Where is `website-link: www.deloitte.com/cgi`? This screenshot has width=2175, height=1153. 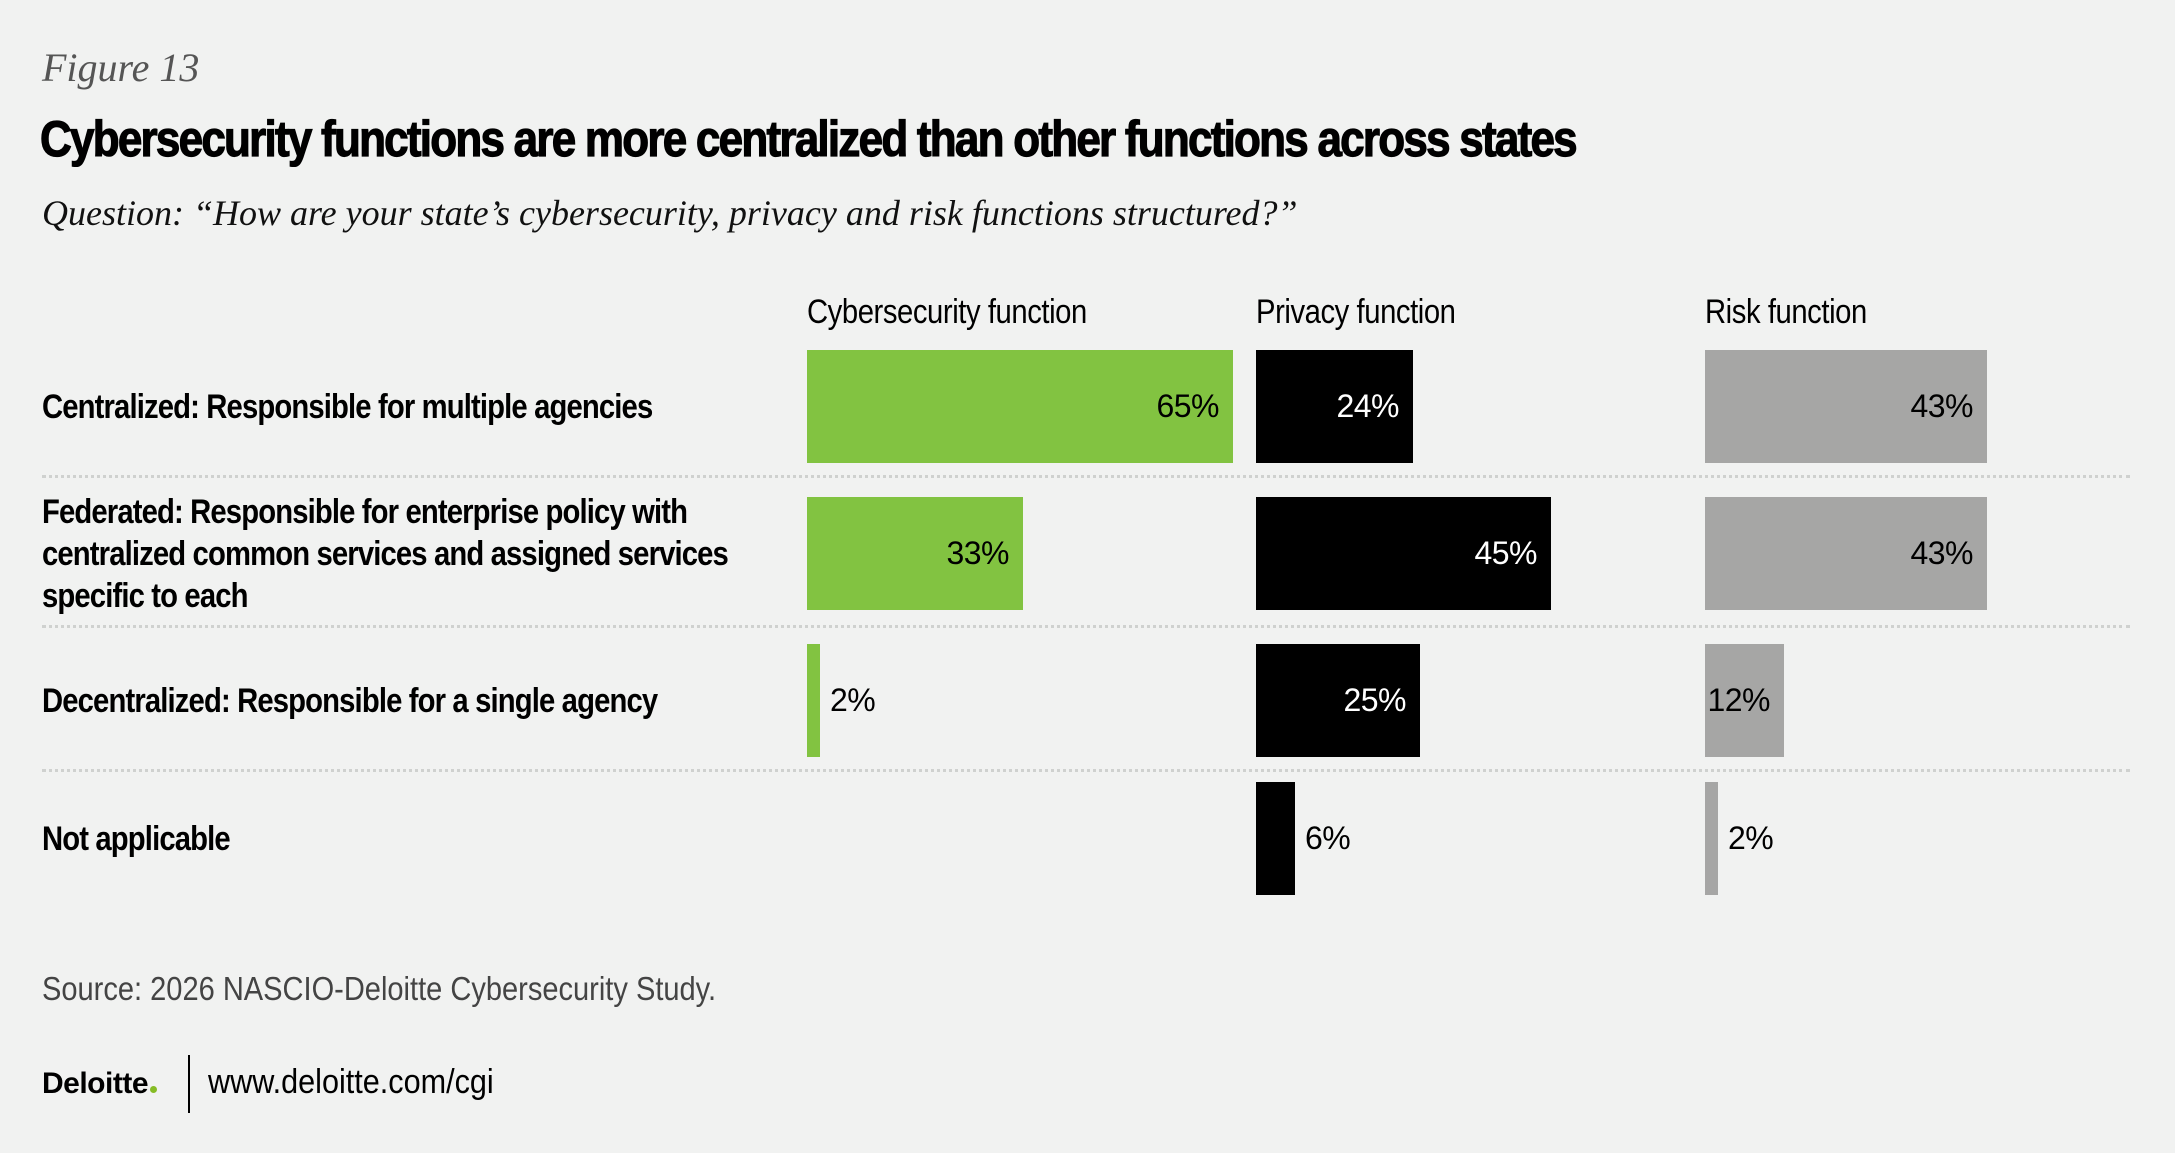 website-link: www.deloitte.com/cgi is located at coordinates (351, 1082).